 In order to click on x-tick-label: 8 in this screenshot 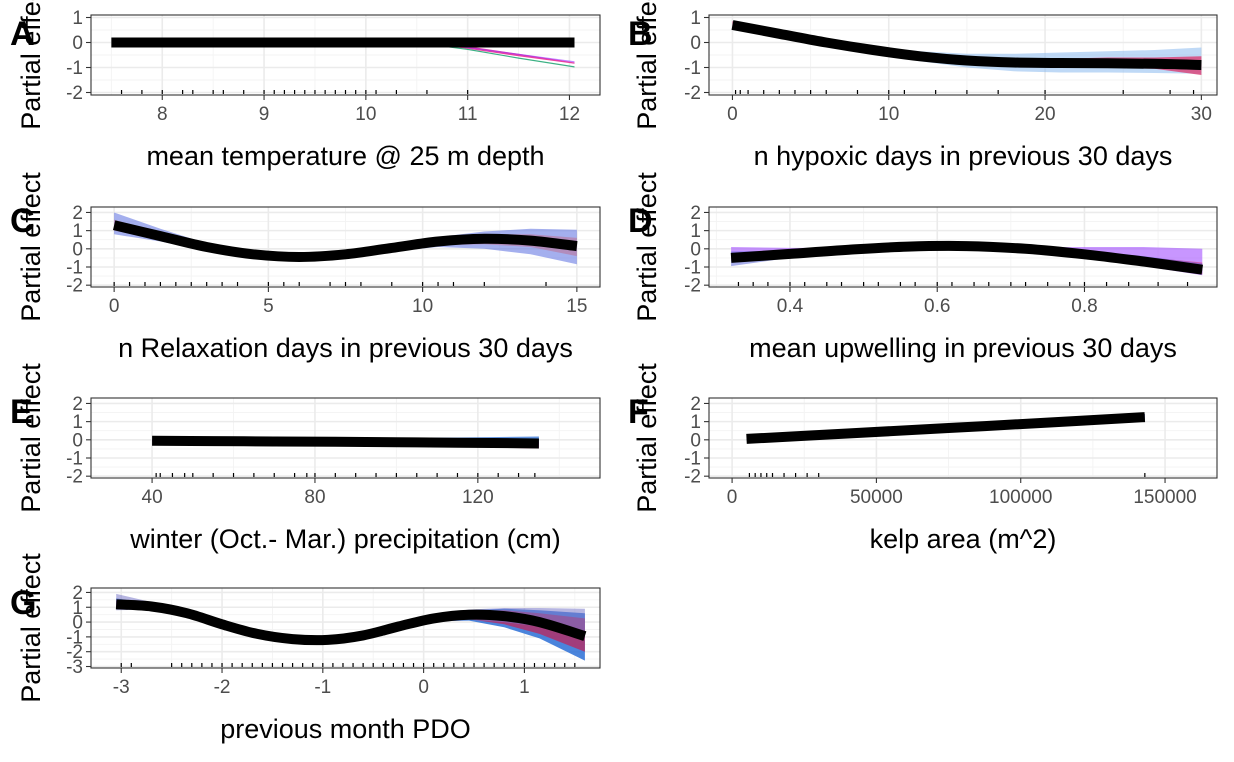, I will do `click(162, 114)`.